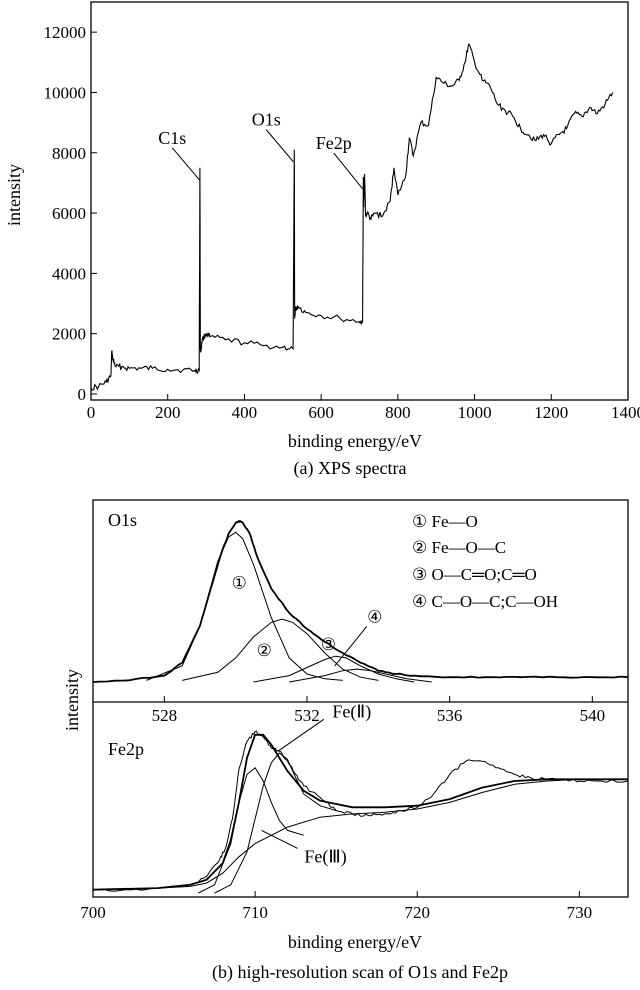 The image size is (640, 990). I want to click on survey-annotation-fe2p: Fe2p, so click(334, 143).